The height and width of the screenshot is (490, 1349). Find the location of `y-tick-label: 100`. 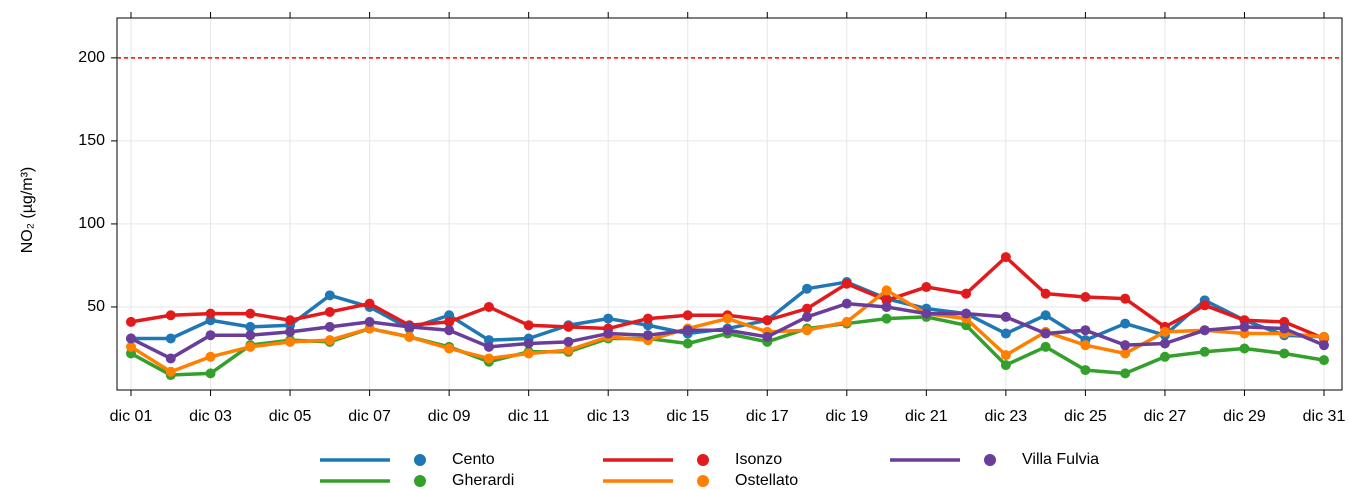

y-tick-label: 100 is located at coordinates (91, 223).